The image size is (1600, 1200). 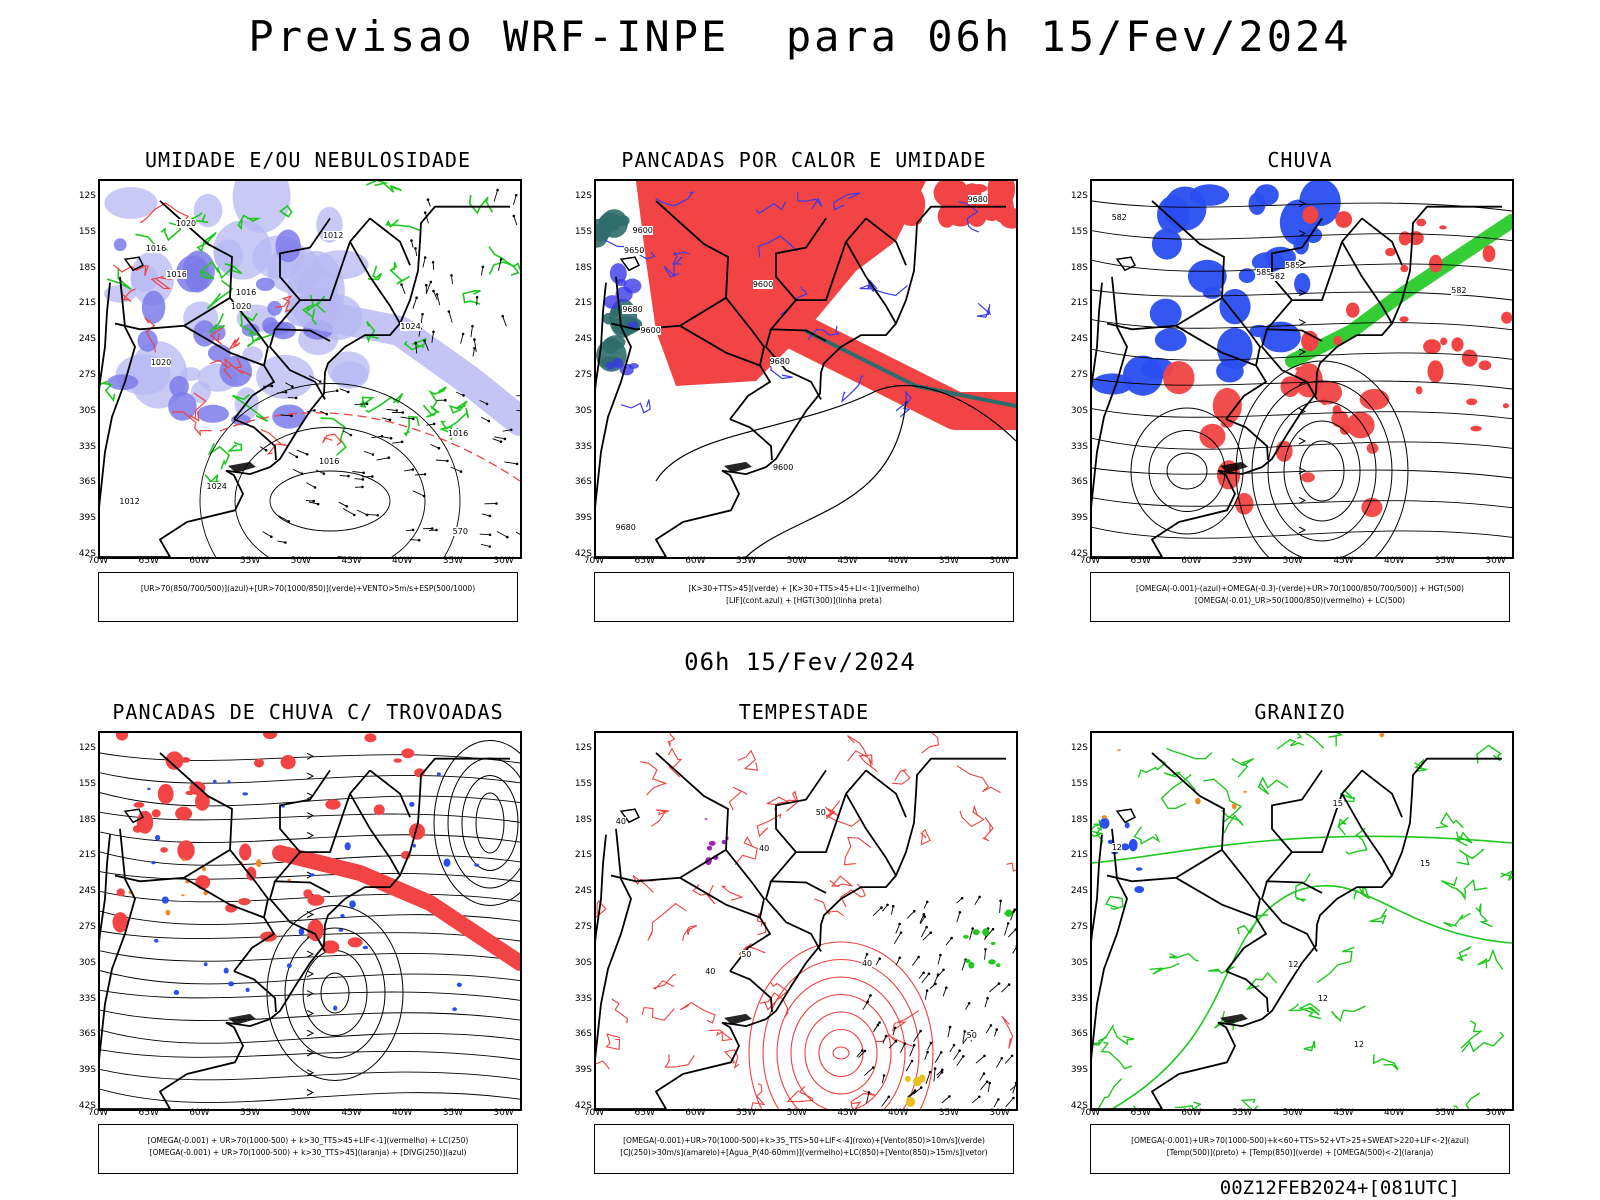 What do you see at coordinates (820, 812) in the screenshot?
I see `contour-label: 50` at bounding box center [820, 812].